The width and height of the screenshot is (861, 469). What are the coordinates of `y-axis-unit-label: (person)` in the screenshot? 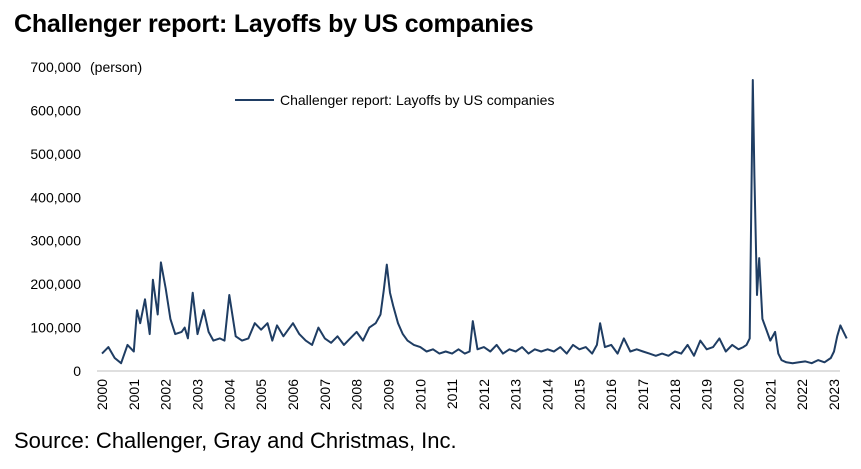 It's located at (116, 67).